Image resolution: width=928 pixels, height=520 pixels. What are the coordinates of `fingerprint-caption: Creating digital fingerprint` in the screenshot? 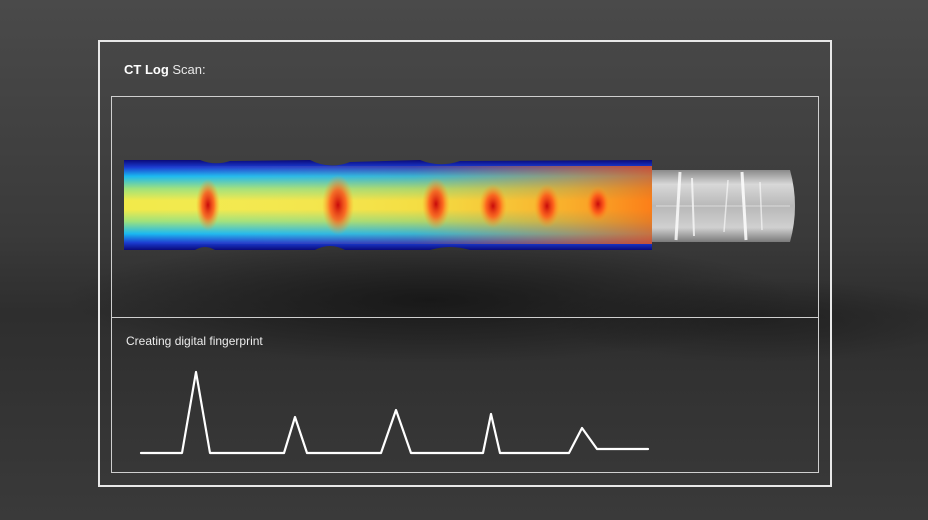 It's located at (194, 341).